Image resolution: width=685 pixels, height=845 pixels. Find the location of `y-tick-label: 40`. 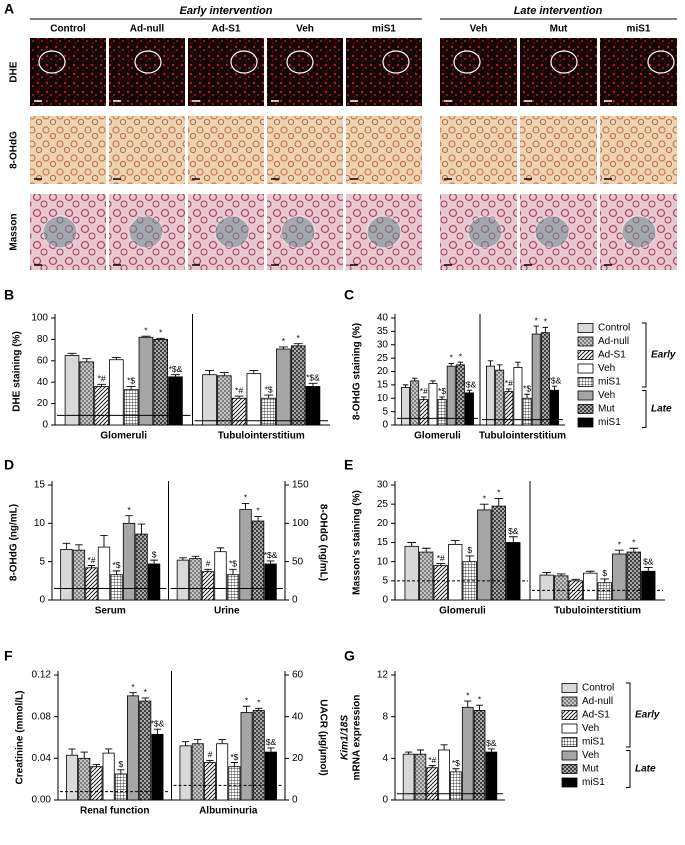

y-tick-label: 40 is located at coordinates (43, 382).